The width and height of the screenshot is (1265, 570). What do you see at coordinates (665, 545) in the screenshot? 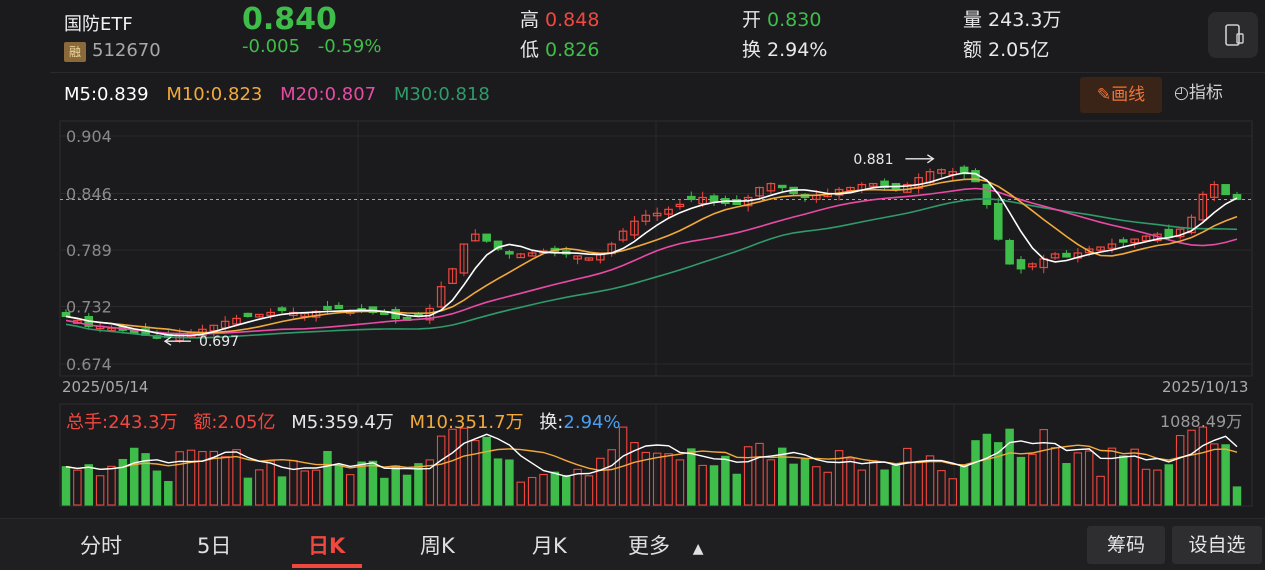
I see `tab-more: 更多 ▲` at bounding box center [665, 545].